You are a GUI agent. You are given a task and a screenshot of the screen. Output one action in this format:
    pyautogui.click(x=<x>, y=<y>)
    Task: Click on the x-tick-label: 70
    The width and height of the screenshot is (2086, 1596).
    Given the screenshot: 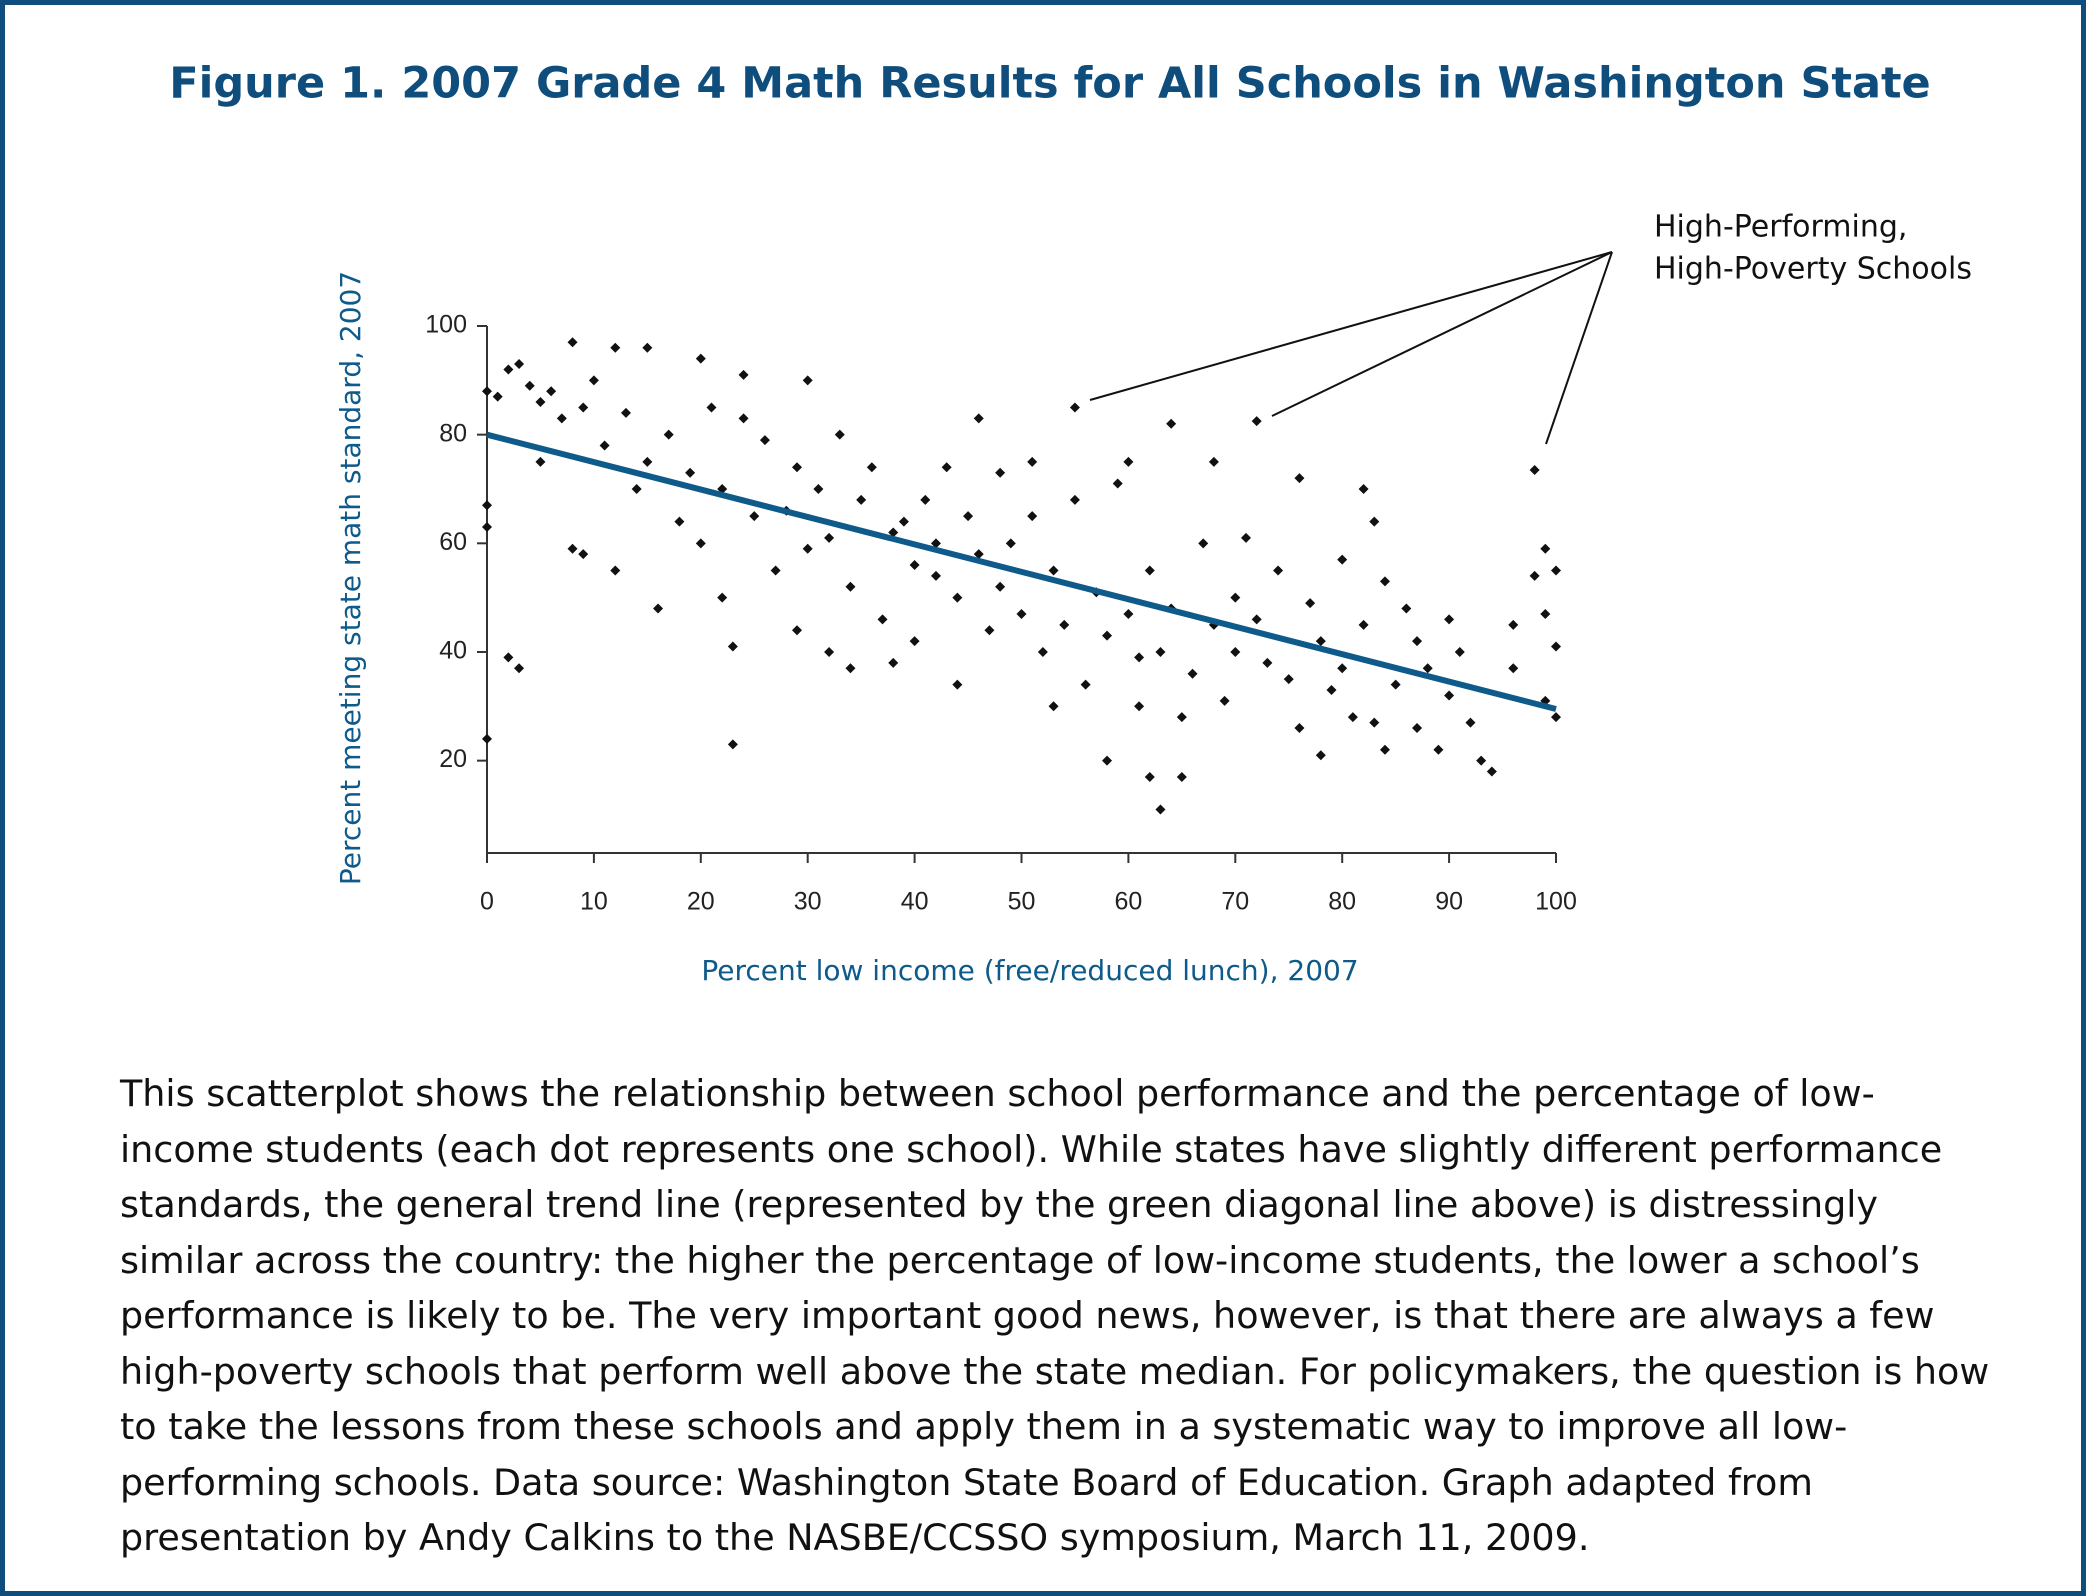 What is the action you would take?
    pyautogui.click(x=1235, y=902)
    